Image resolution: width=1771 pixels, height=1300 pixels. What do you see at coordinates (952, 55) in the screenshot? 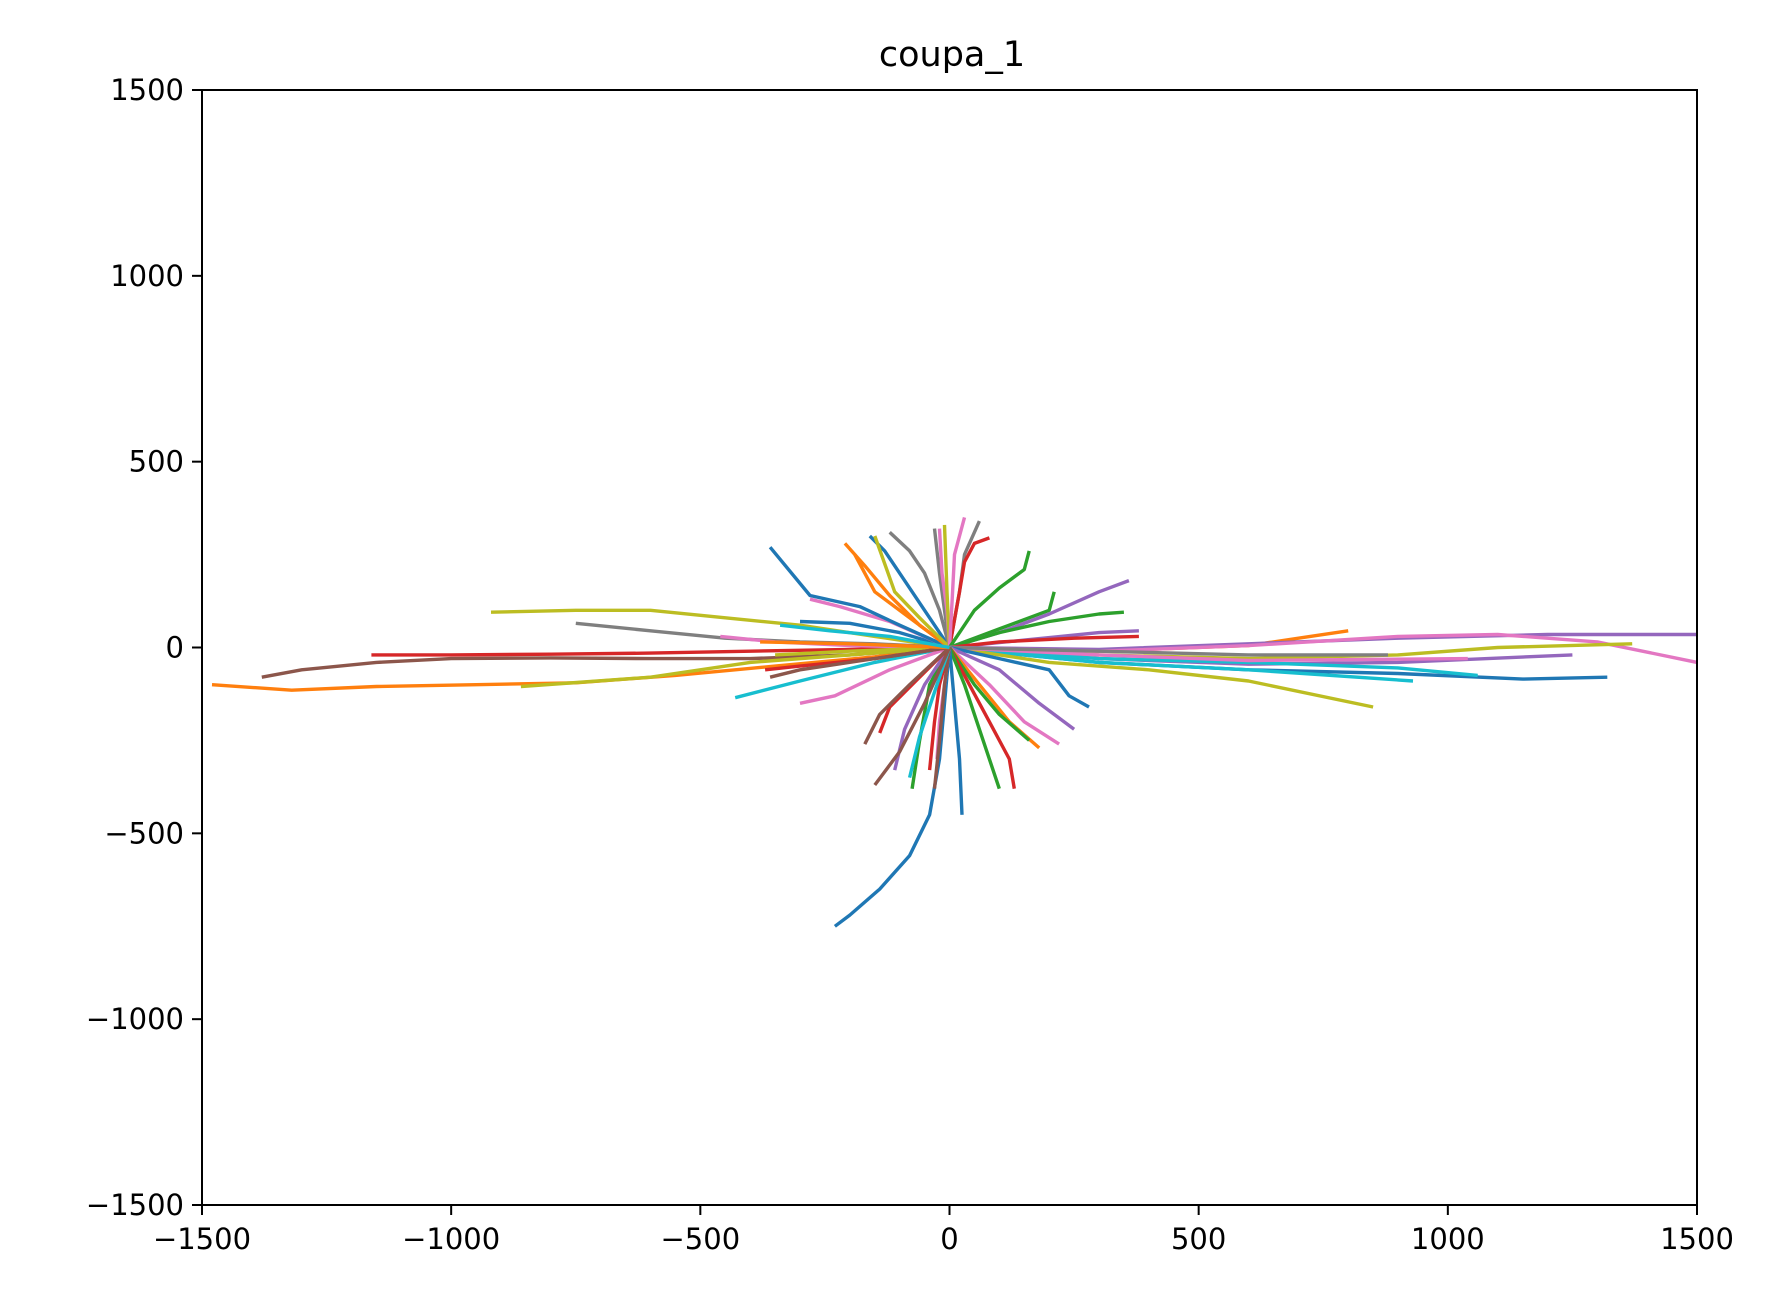
I see `chart-title: coupa_1` at bounding box center [952, 55].